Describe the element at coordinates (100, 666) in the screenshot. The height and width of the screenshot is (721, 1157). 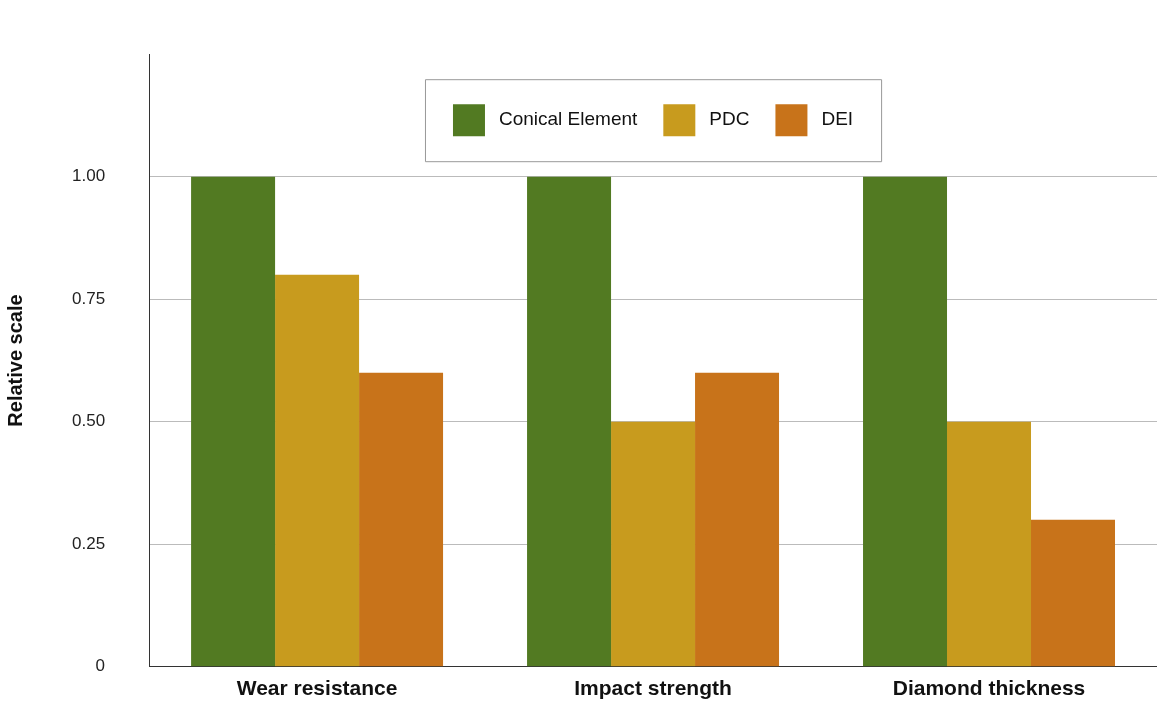
I see `y-tick-label: 0` at that location.